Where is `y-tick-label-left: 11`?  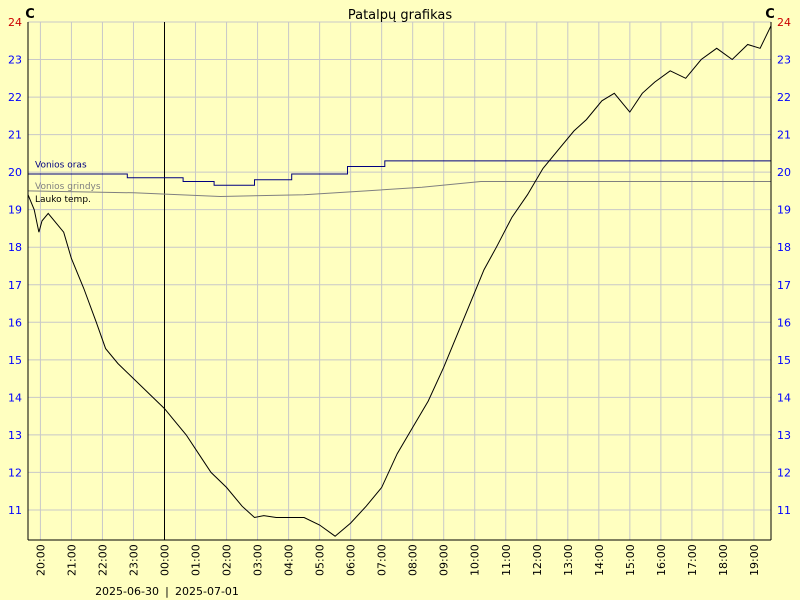
y-tick-label-left: 11 is located at coordinates (15, 510).